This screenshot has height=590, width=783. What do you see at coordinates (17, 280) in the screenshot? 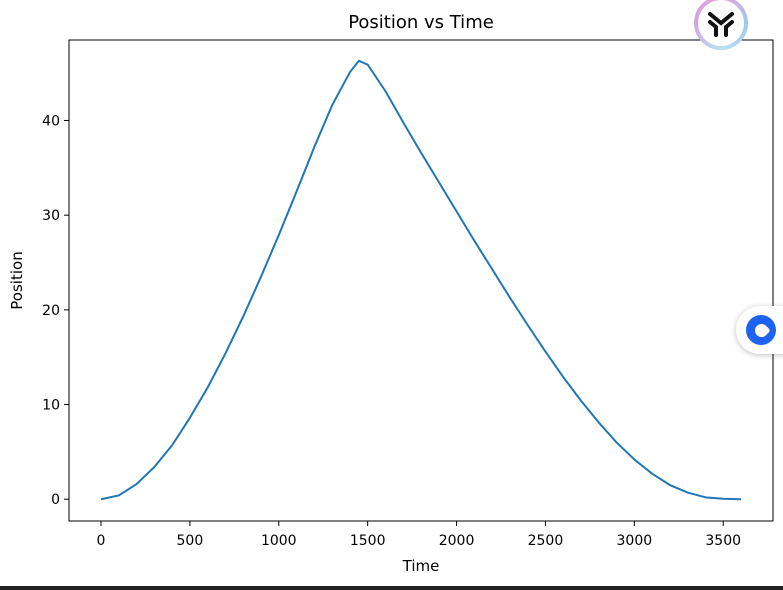
I see `y-axis-label: Position` at bounding box center [17, 280].